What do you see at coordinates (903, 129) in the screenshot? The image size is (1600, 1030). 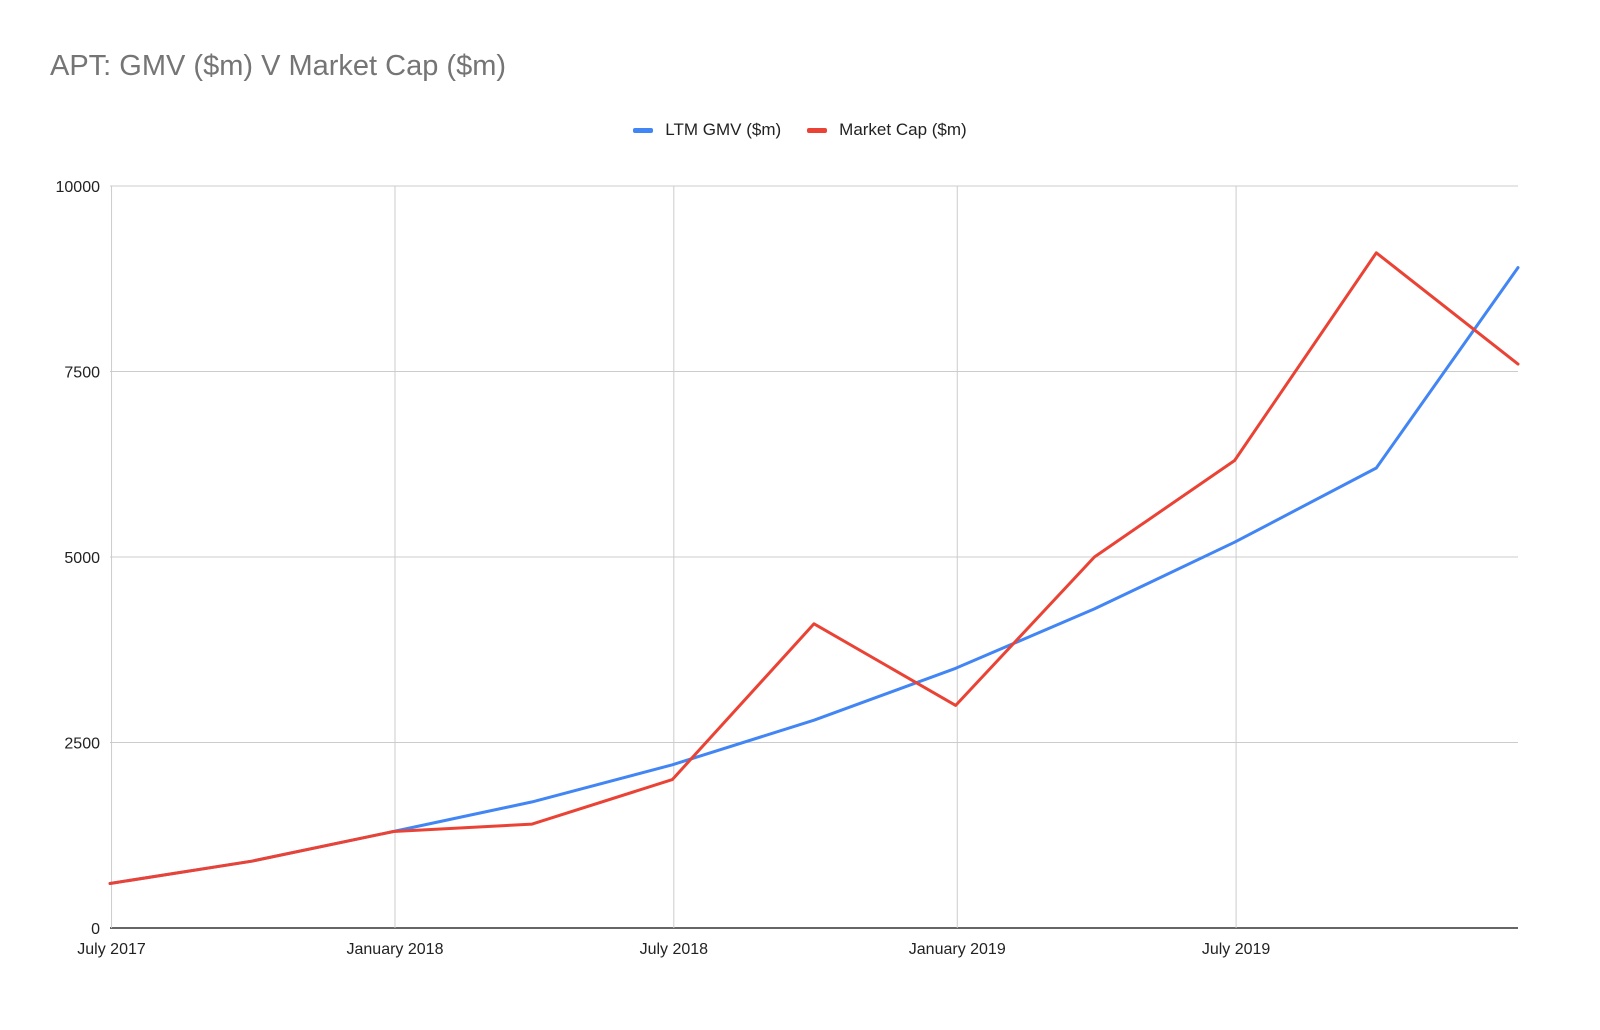 I see `legend-label-market-cap: Market Cap ($m)` at bounding box center [903, 129].